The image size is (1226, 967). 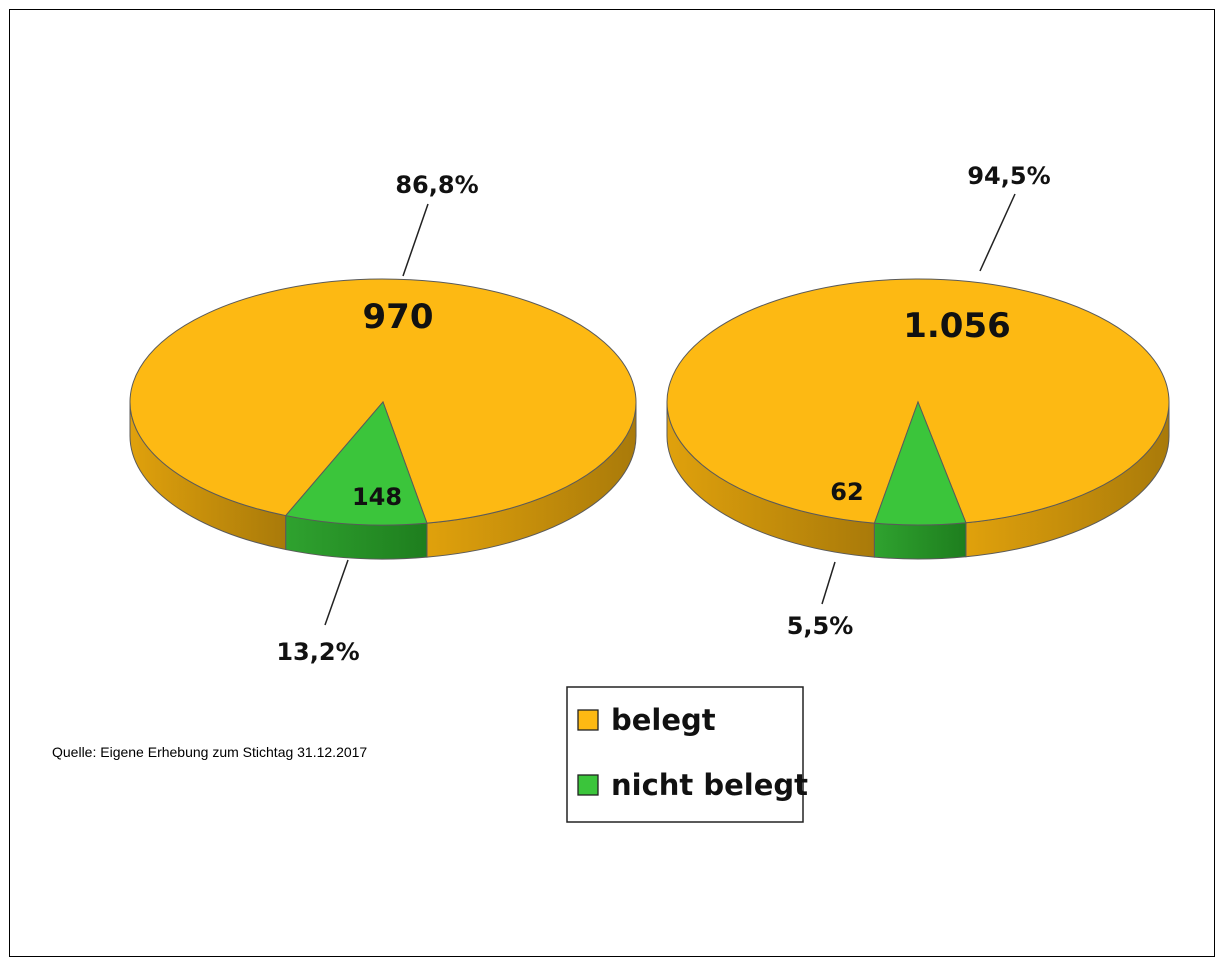 What do you see at coordinates (920, 463) in the screenshot?
I see `pie-2-slice-nicht-belegt` at bounding box center [920, 463].